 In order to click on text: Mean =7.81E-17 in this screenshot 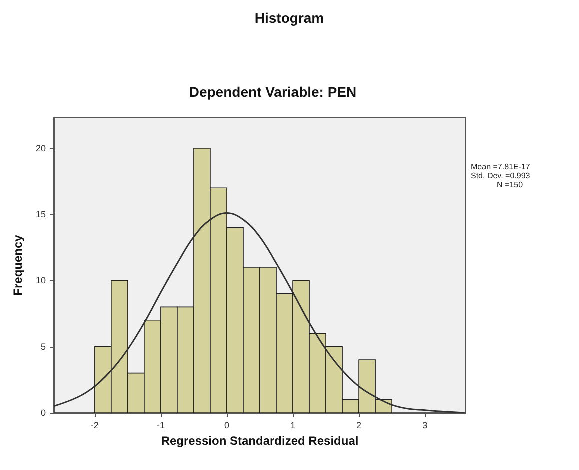, I will do `click(501, 167)`.